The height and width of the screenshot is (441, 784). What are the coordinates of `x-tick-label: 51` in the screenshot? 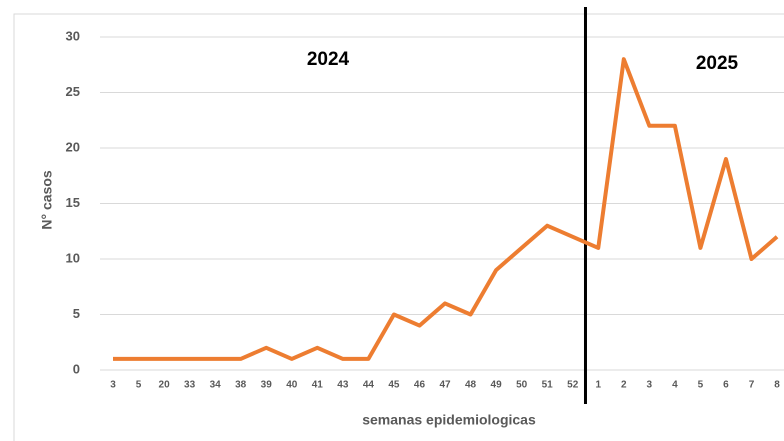 It's located at (548, 385).